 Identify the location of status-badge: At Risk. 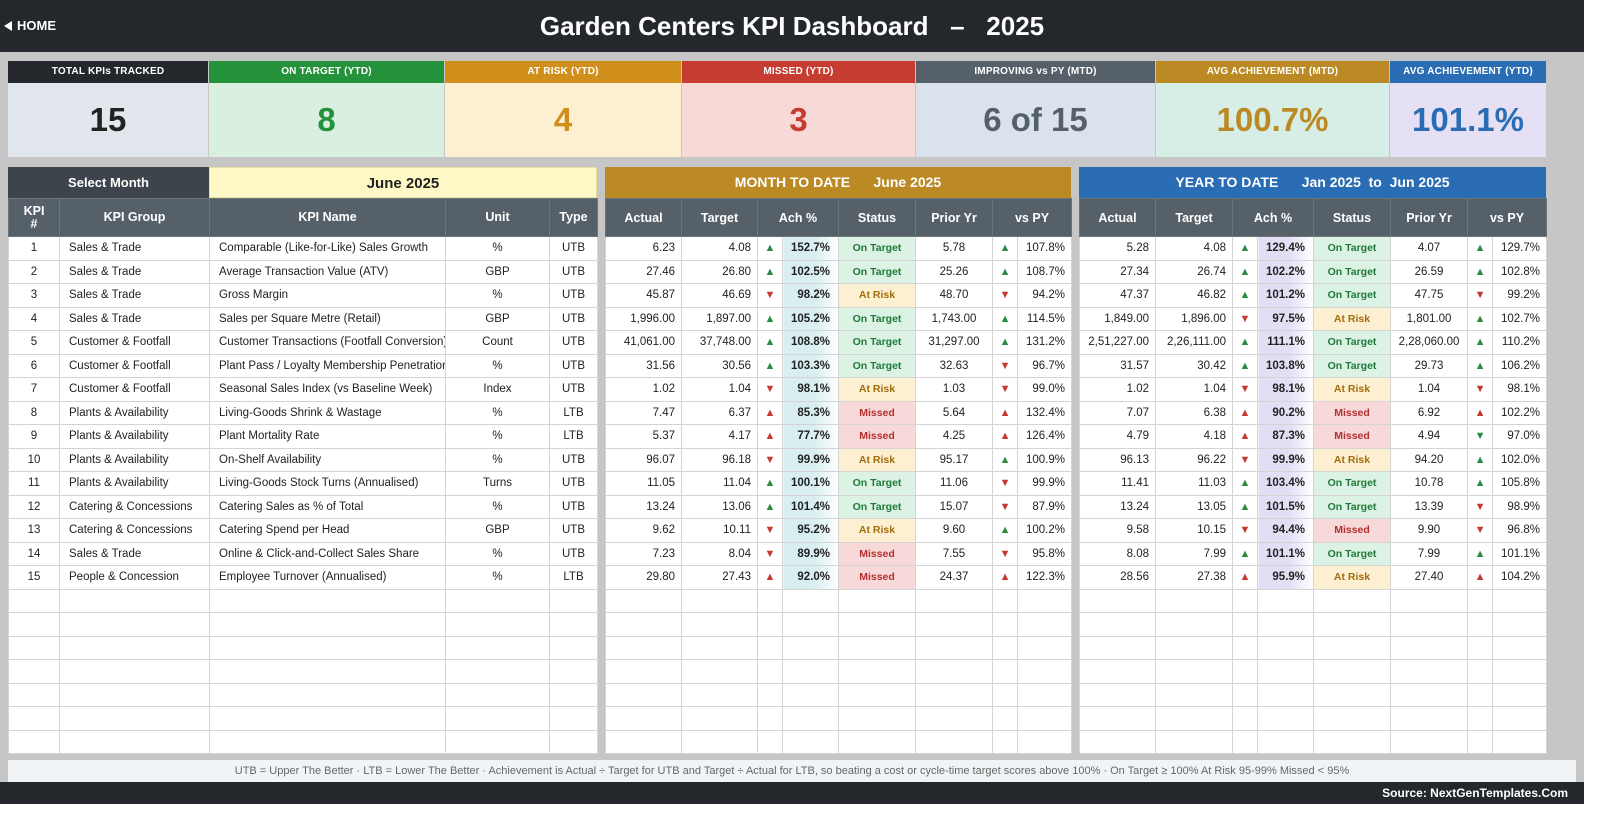
(1352, 318).